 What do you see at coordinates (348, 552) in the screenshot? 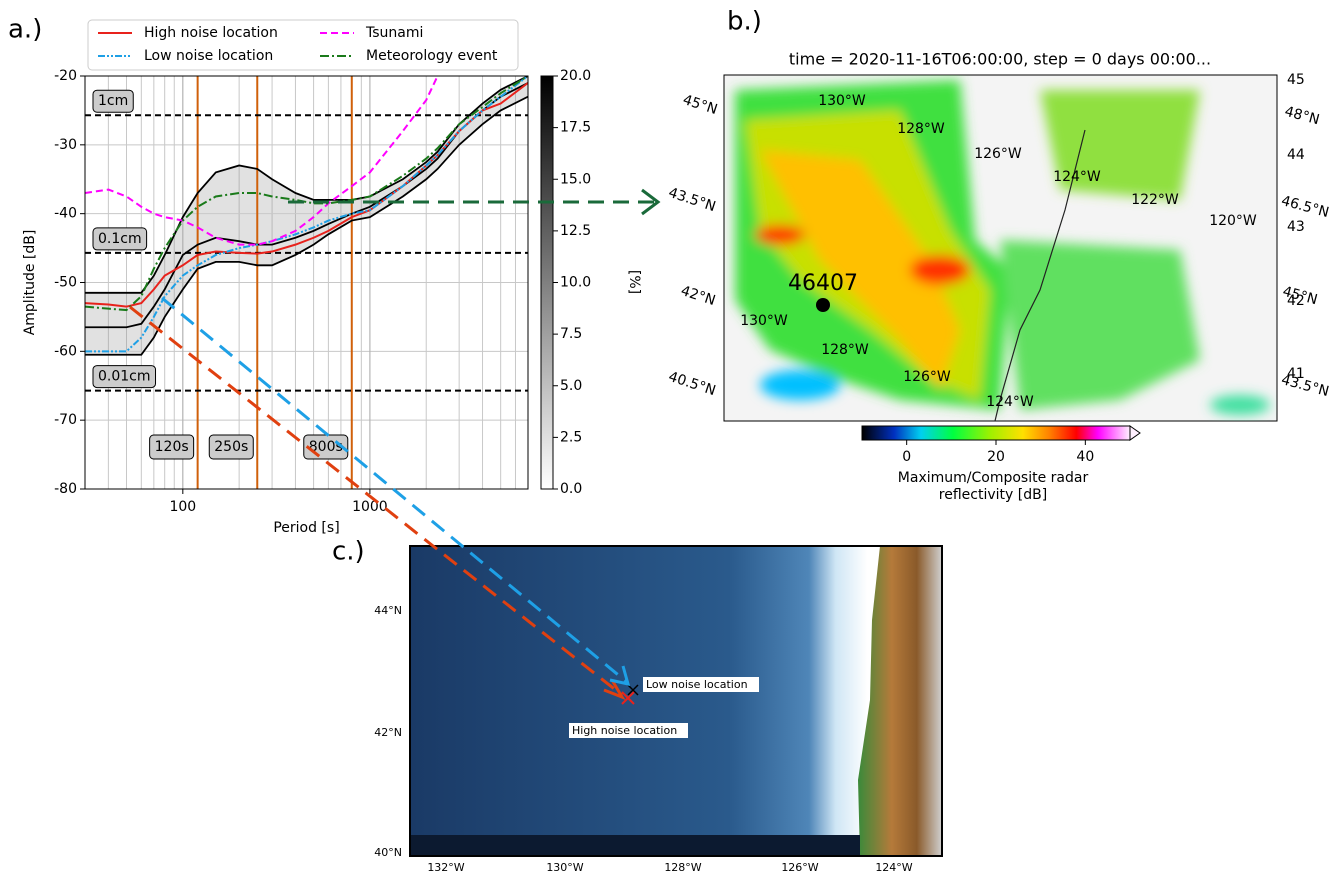
I see `panel-label: c.)` at bounding box center [348, 552].